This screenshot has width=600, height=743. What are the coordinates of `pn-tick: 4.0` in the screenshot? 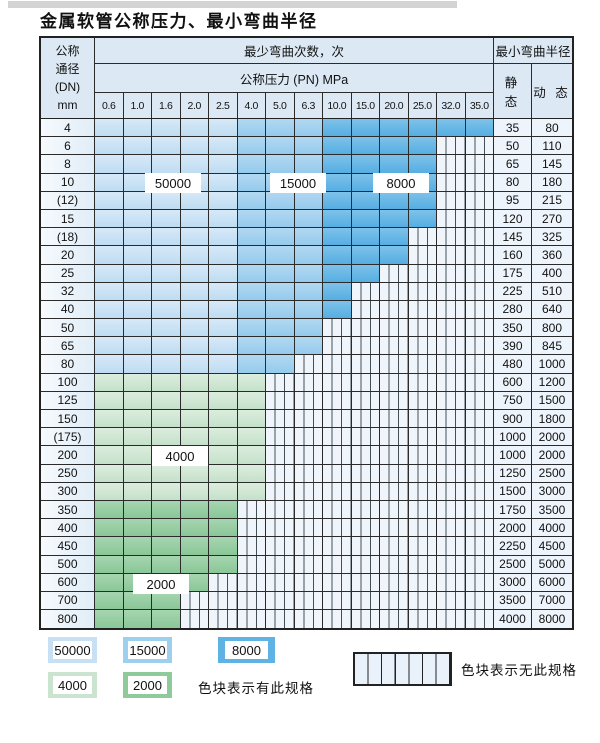 It's located at (251, 105).